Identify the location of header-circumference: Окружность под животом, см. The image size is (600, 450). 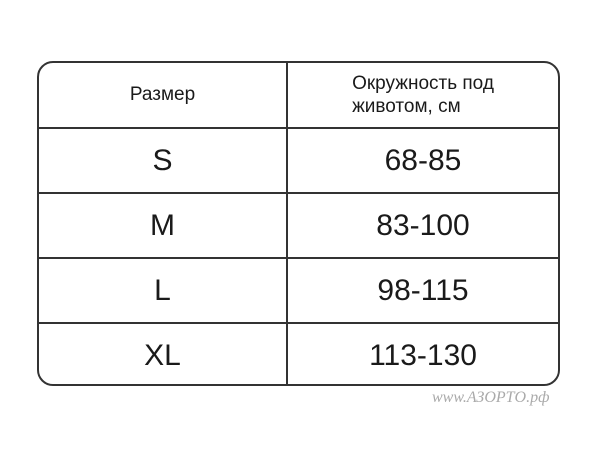
(423, 95).